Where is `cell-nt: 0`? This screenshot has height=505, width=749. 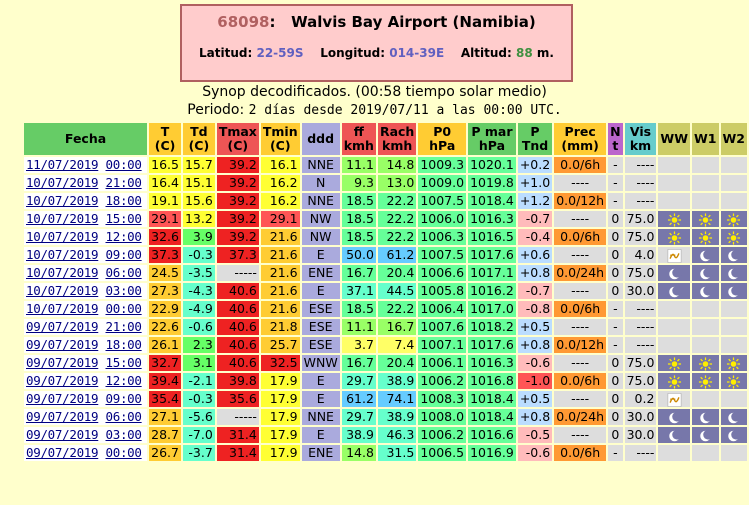
cell-nt: 0 is located at coordinates (615, 273).